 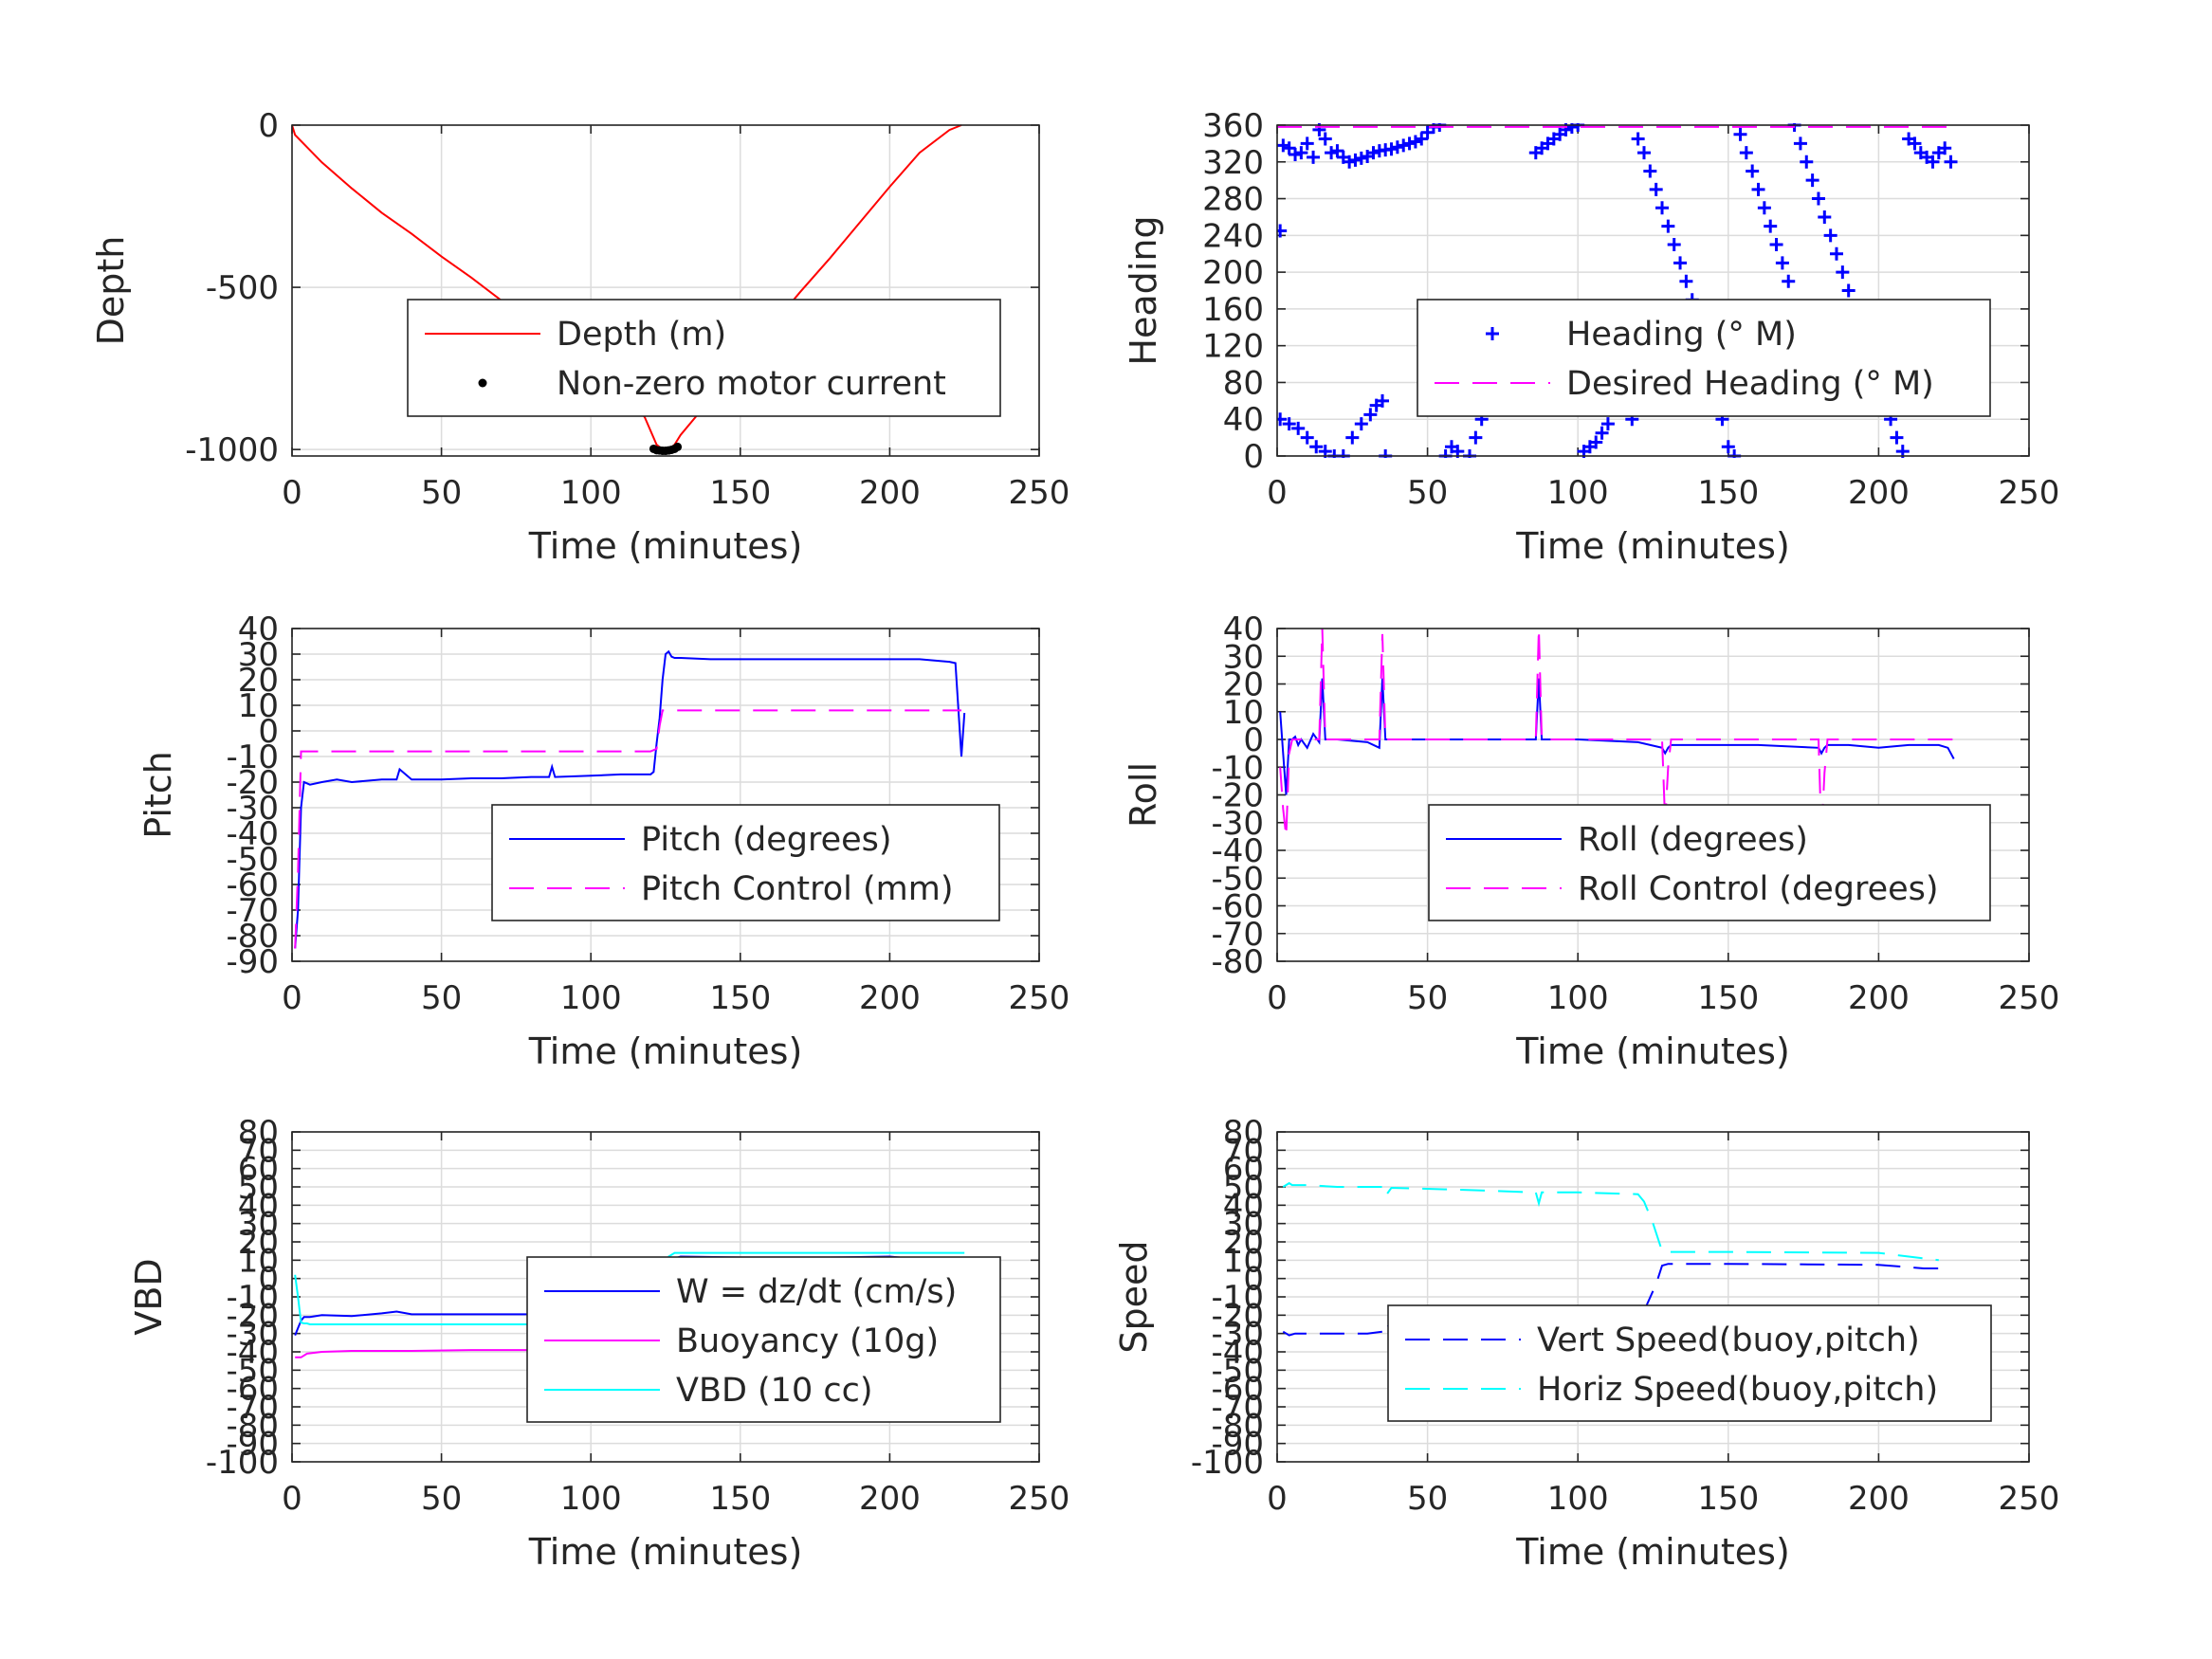 What do you see at coordinates (641, 335) in the screenshot?
I see `legend-label: Depth (m)` at bounding box center [641, 335].